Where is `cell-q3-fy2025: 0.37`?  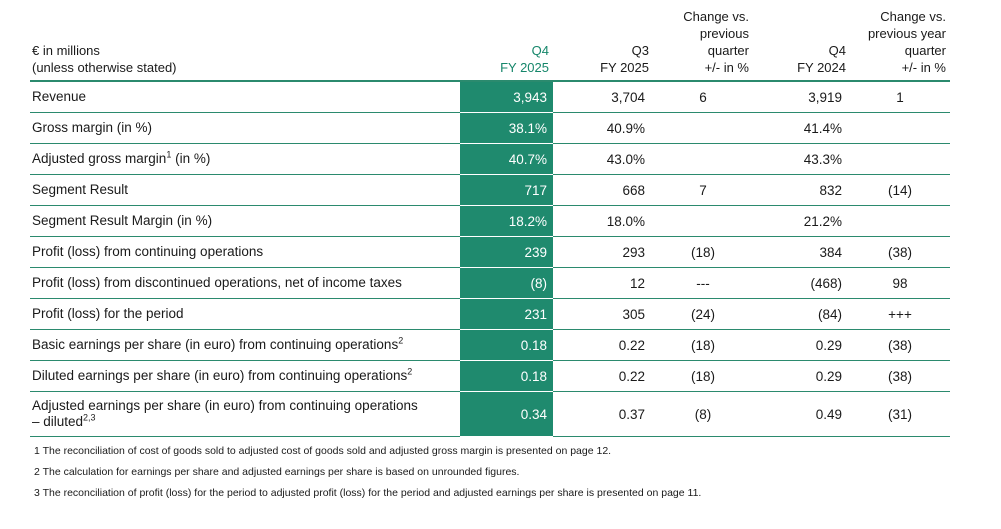
cell-q3-fy2025: 0.37 is located at coordinates (603, 414).